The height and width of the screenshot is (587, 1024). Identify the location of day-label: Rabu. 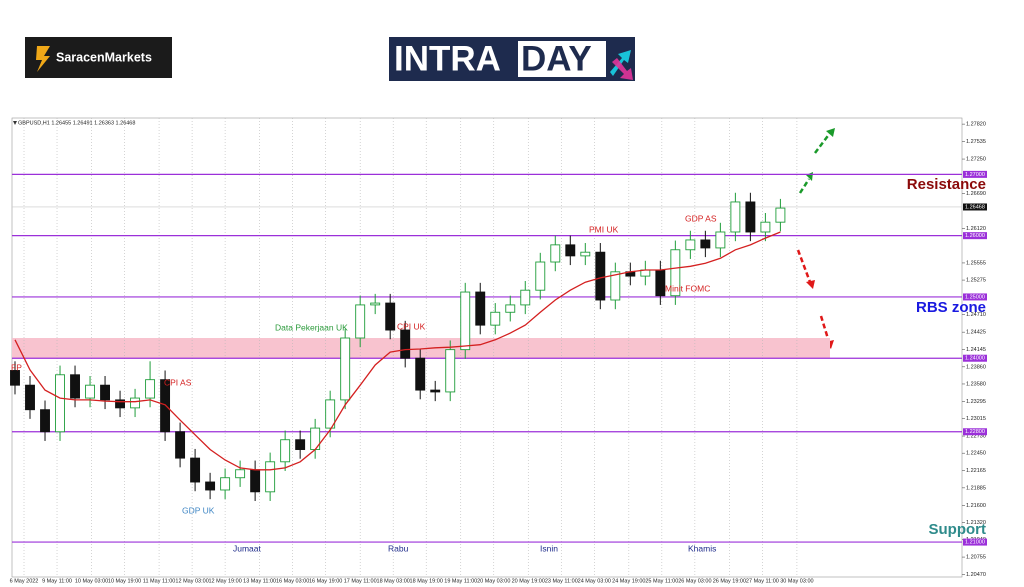
(398, 548).